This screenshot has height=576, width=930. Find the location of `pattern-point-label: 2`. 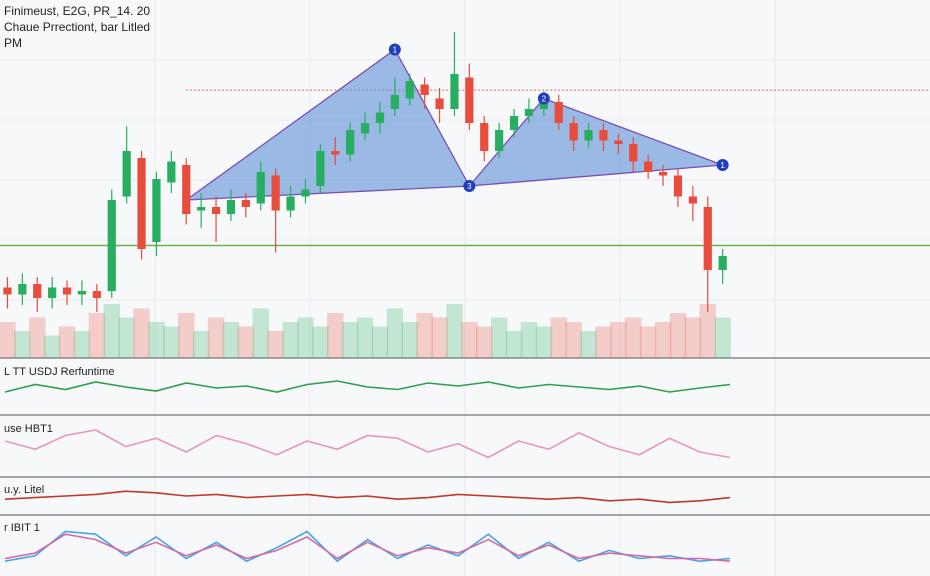

pattern-point-label: 2 is located at coordinates (544, 99).